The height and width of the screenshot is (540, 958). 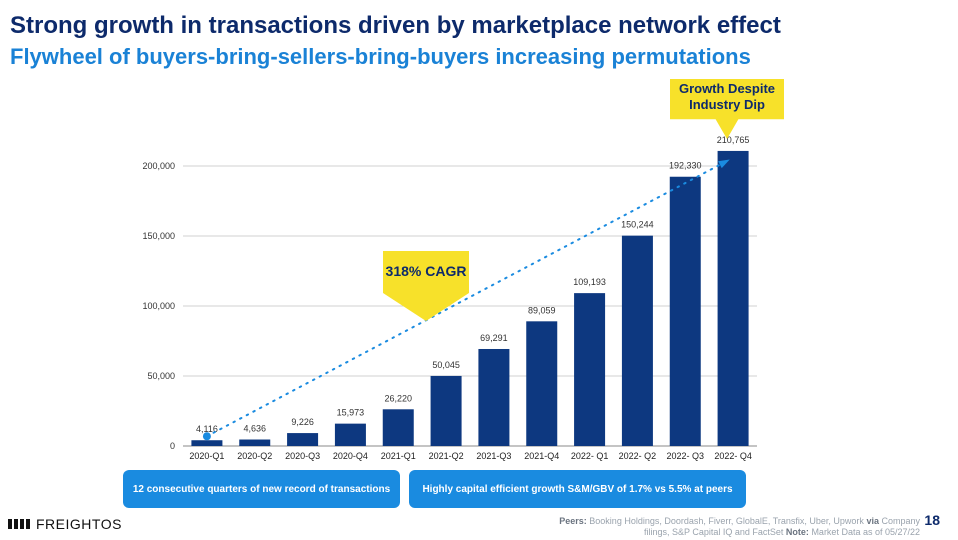 What do you see at coordinates (900, 521) in the screenshot?
I see `via-text: Company` at bounding box center [900, 521].